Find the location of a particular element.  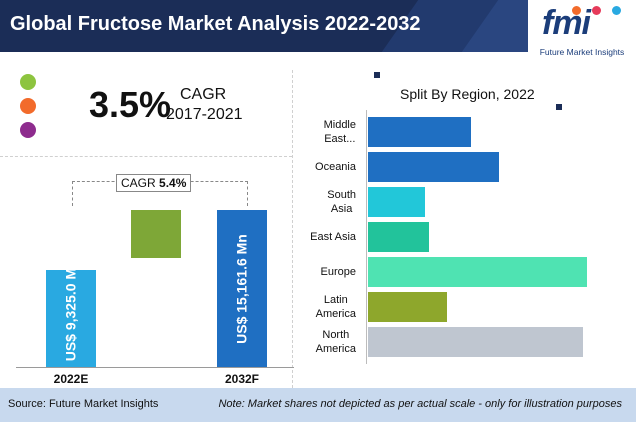

logo-subtitle: Future Market Insights is located at coordinates (582, 52).